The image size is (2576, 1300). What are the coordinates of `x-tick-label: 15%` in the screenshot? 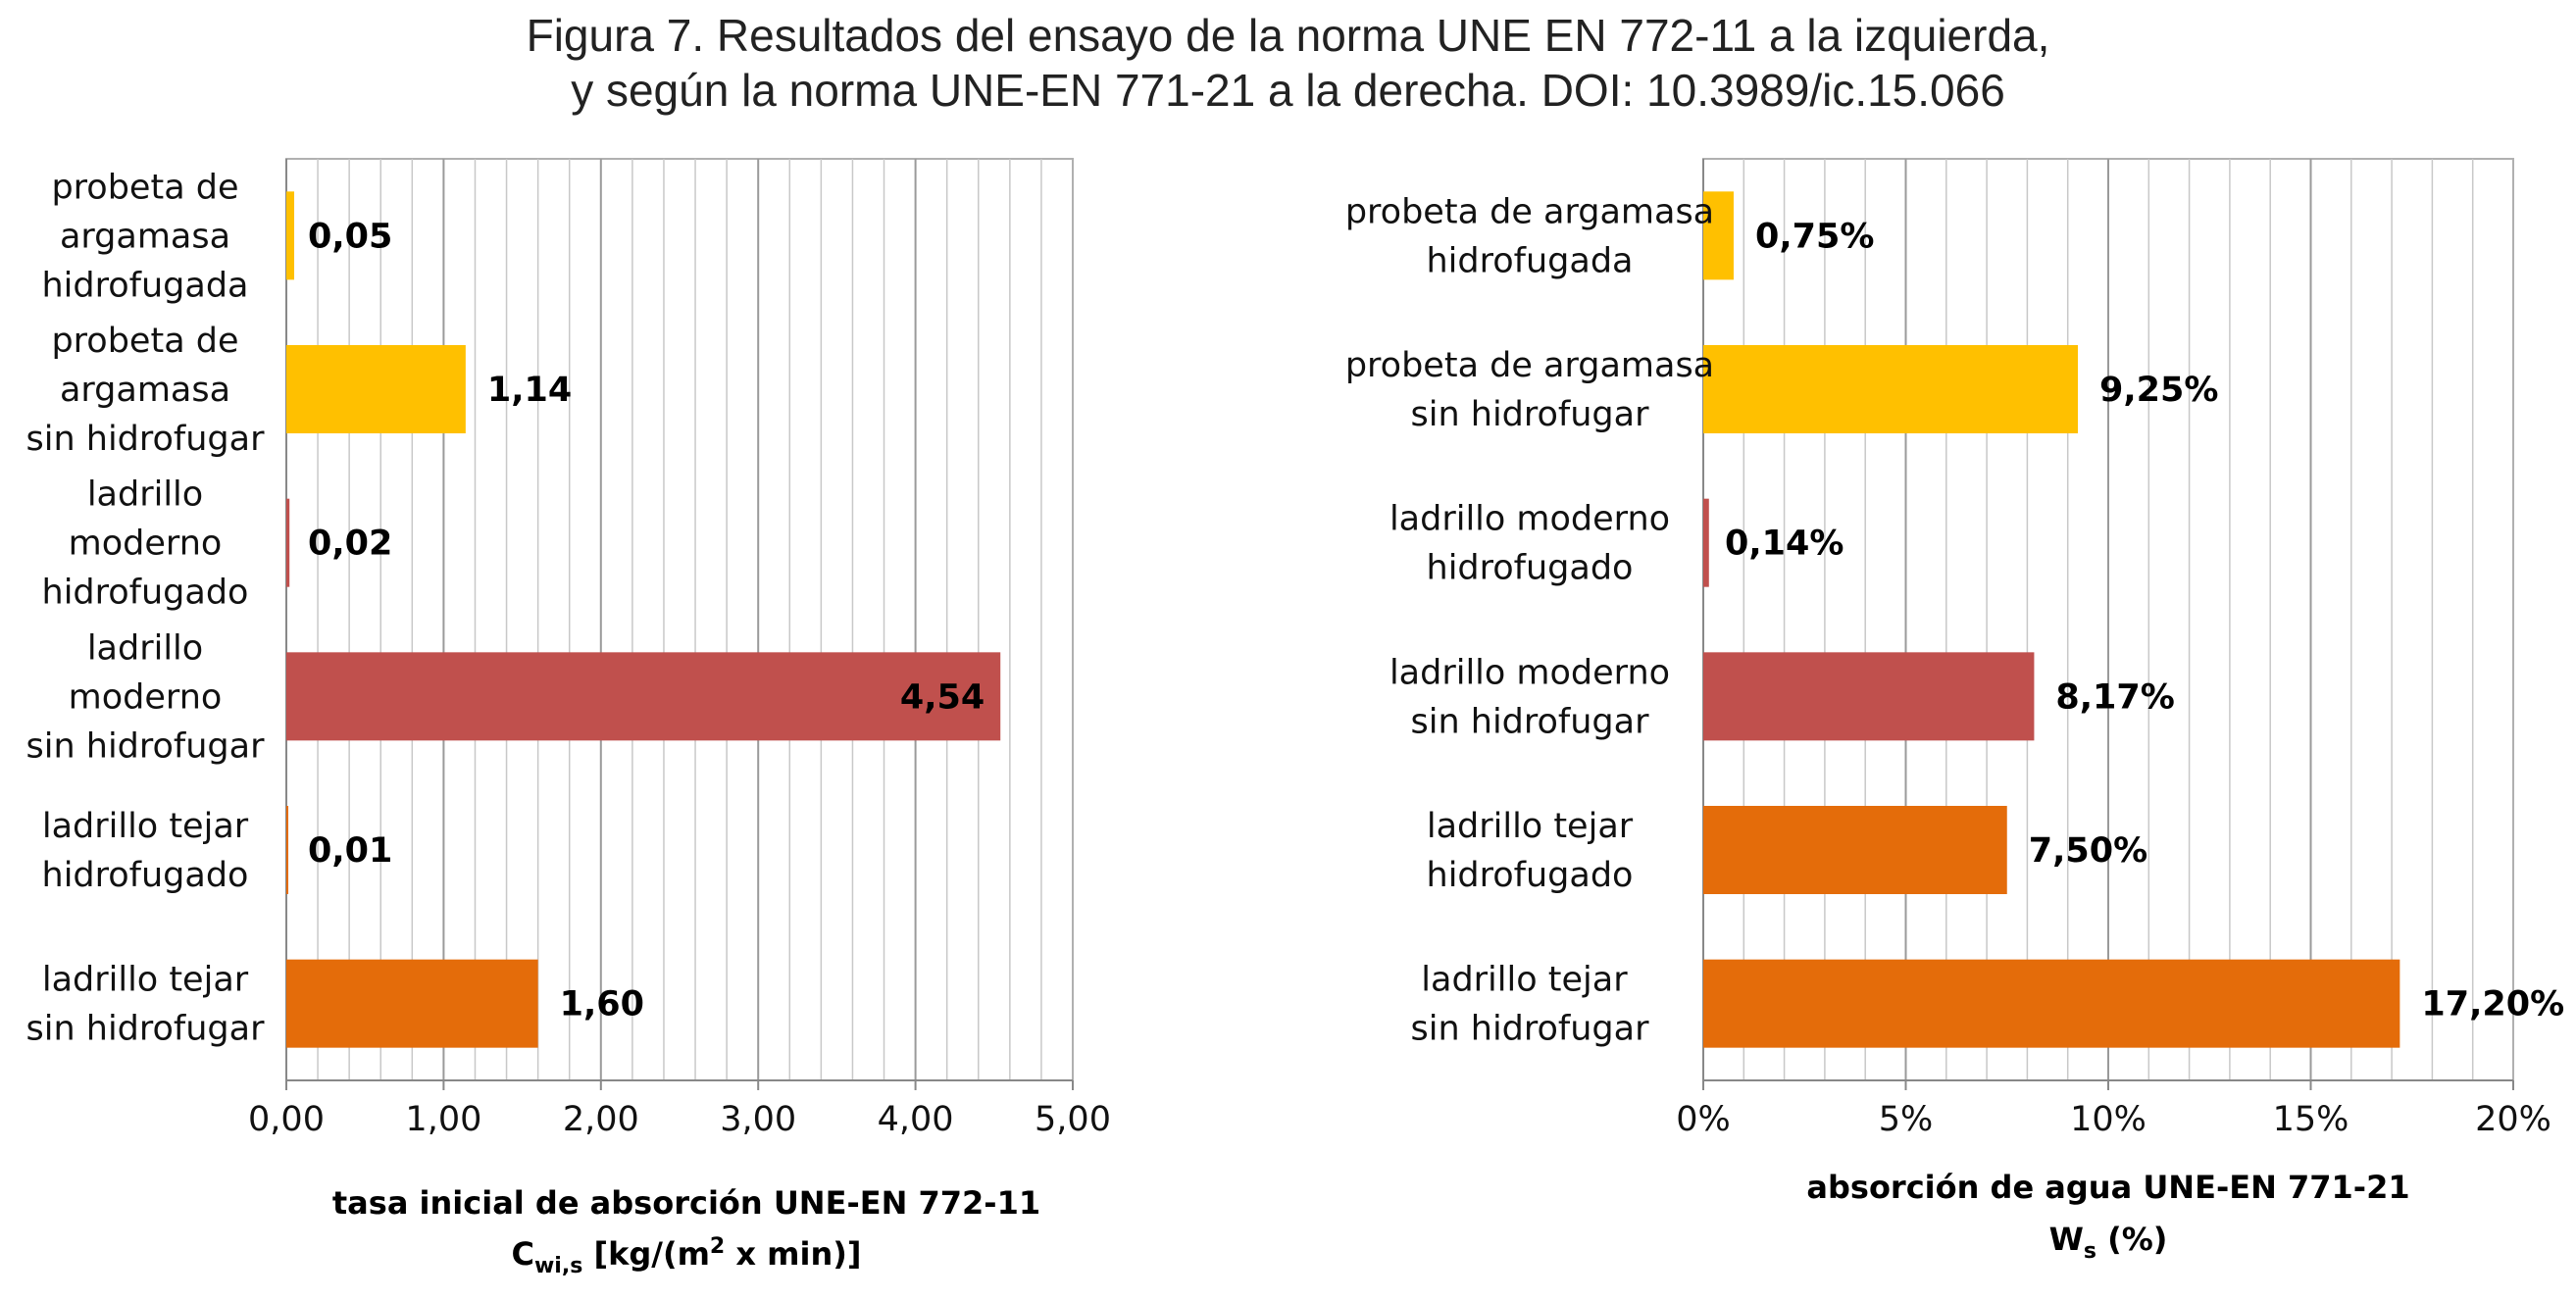 It's located at (2311, 1119).